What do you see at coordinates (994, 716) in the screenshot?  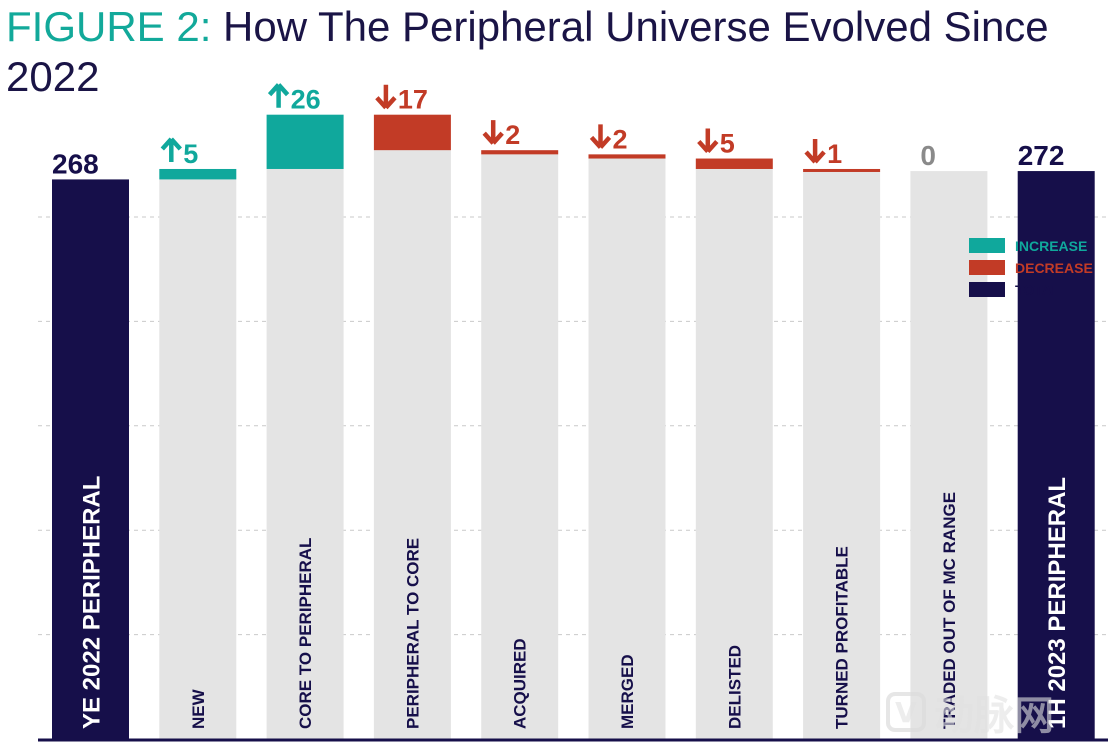 I see `watermark-text: 动脉网` at bounding box center [994, 716].